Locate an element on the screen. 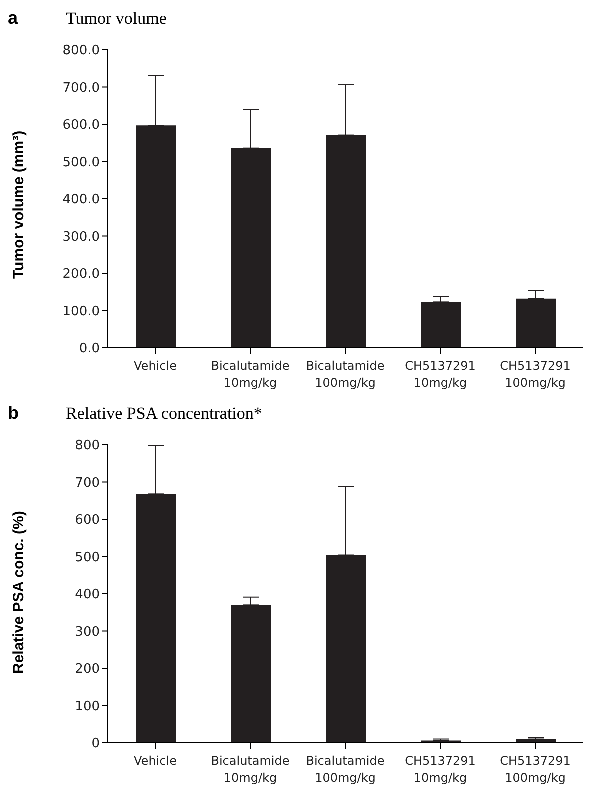 This screenshot has height=811, width=595. chart-title: Relative PSA concentration* is located at coordinates (164, 414).